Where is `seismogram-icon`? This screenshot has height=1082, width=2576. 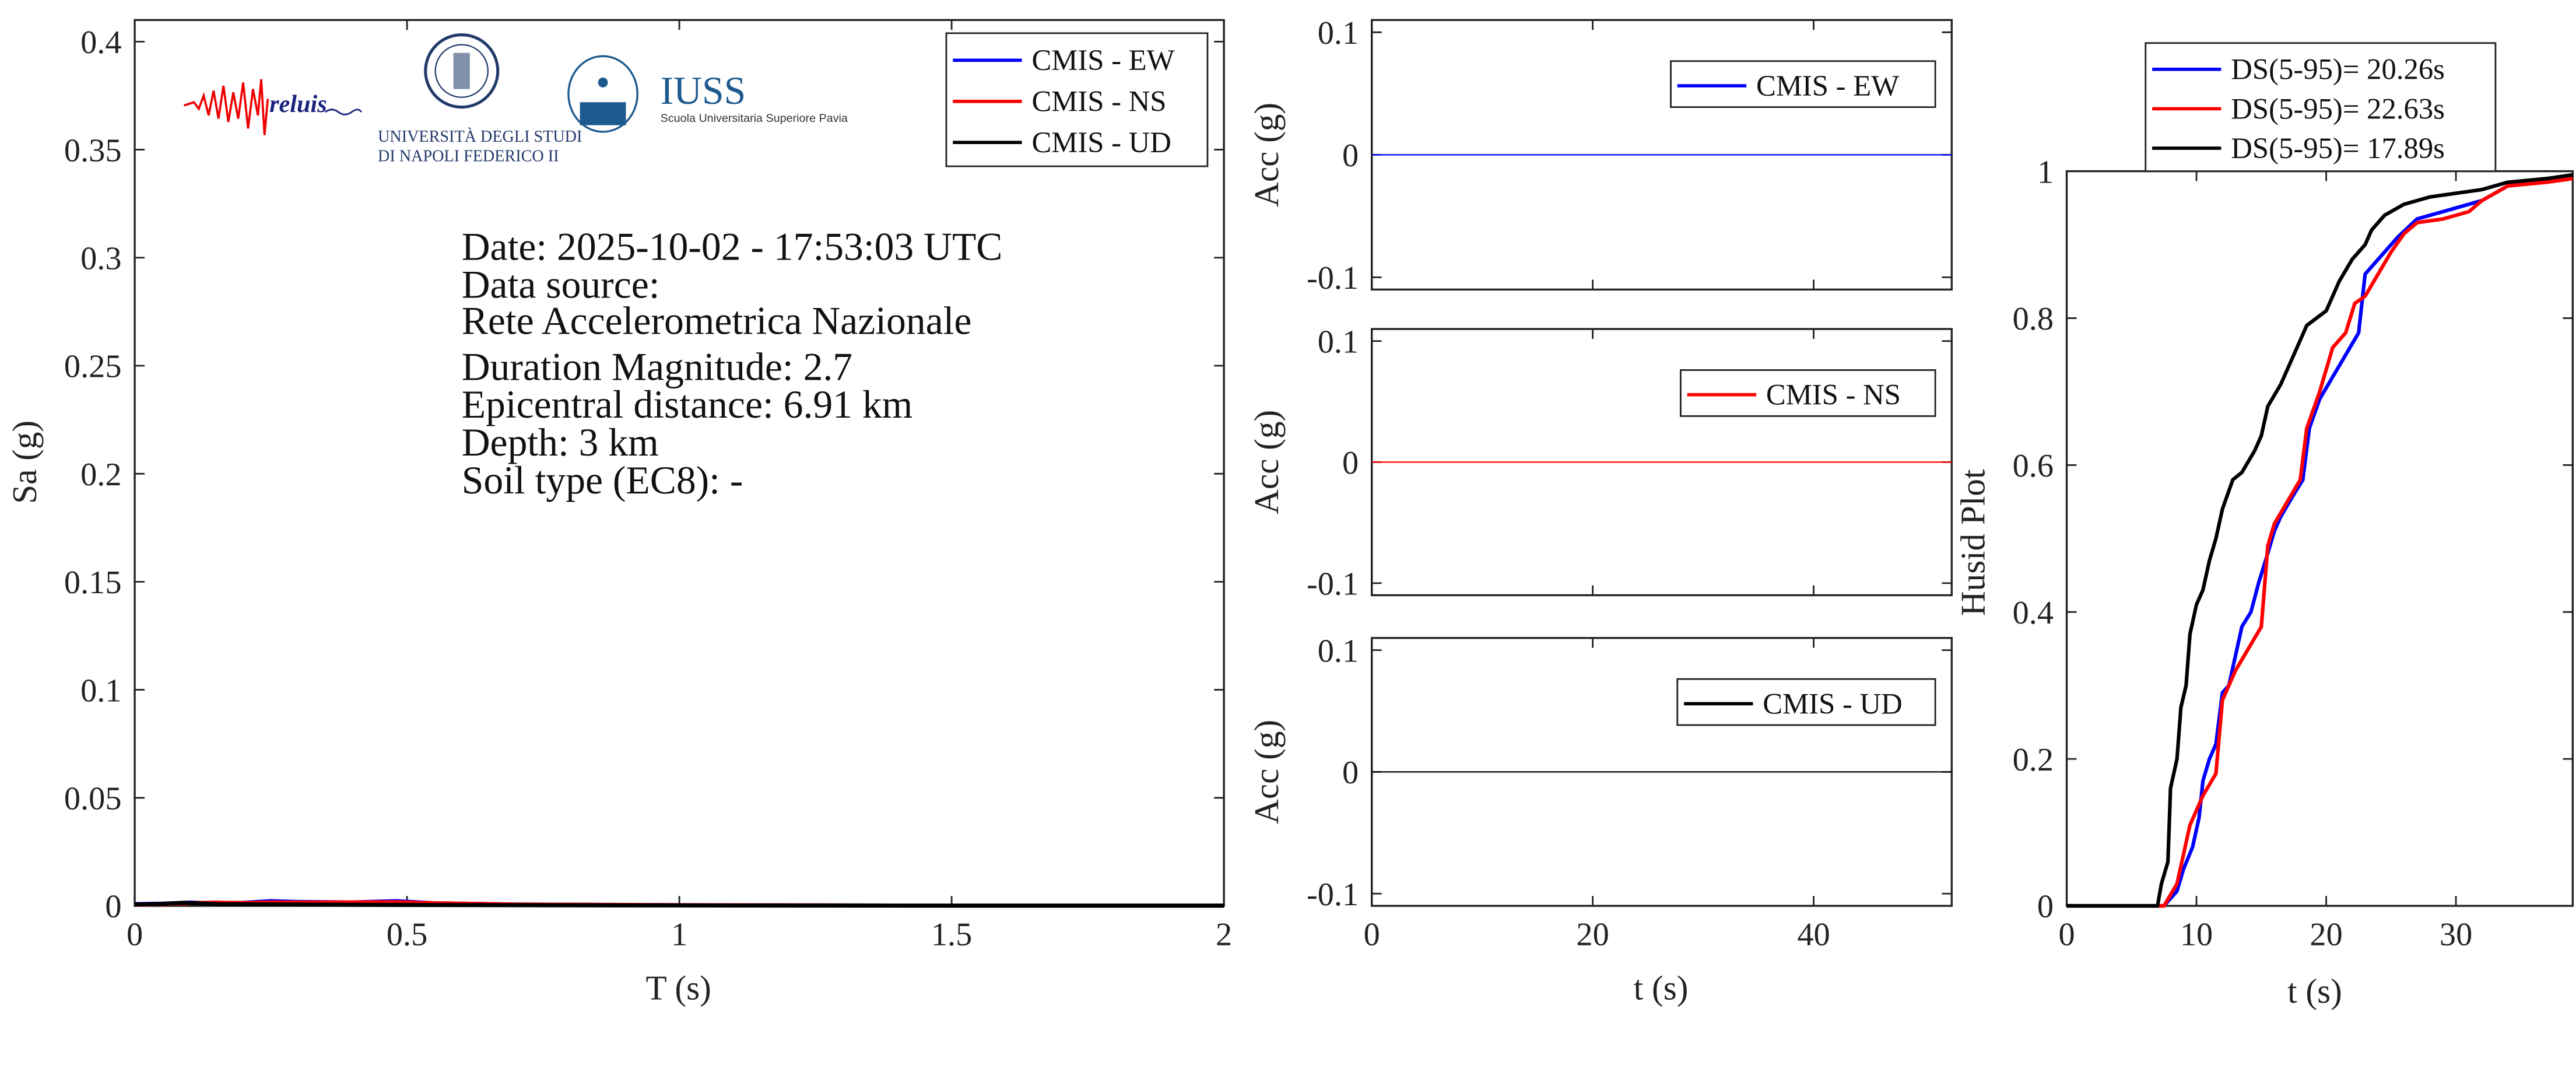
seismogram-icon is located at coordinates (226, 107).